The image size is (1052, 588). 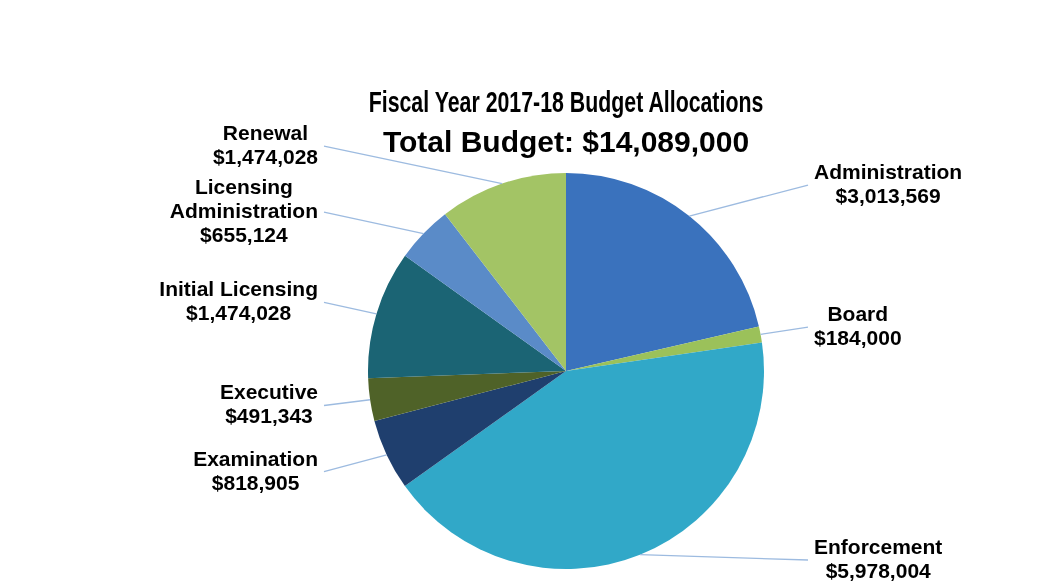 What do you see at coordinates (256, 458) in the screenshot?
I see `slice-label: Examination` at bounding box center [256, 458].